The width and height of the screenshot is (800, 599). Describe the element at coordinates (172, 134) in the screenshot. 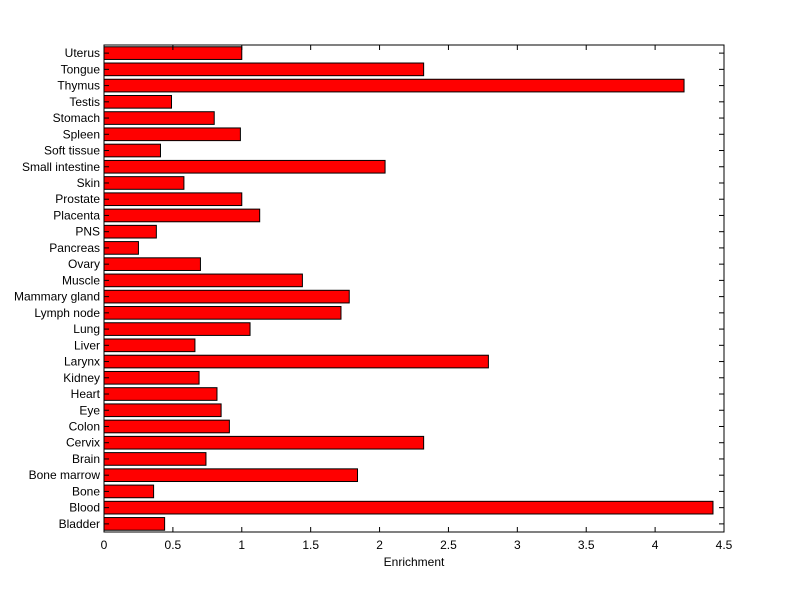

I see `bar-spleen` at that location.